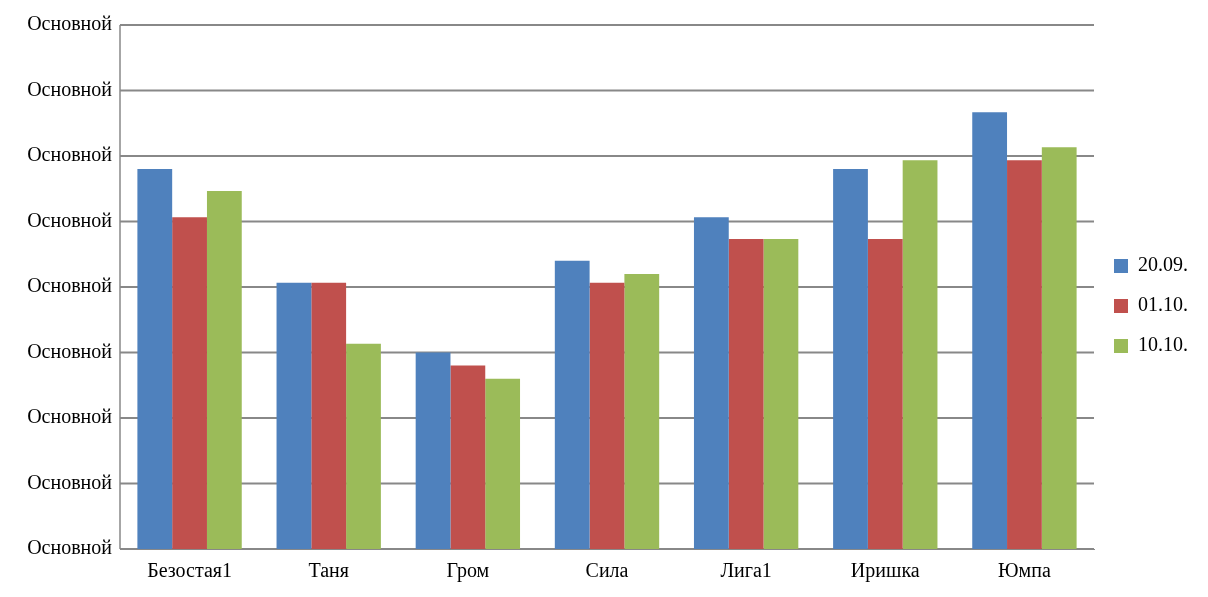  I want to click on x-tick-label: Таня, so click(328, 570).